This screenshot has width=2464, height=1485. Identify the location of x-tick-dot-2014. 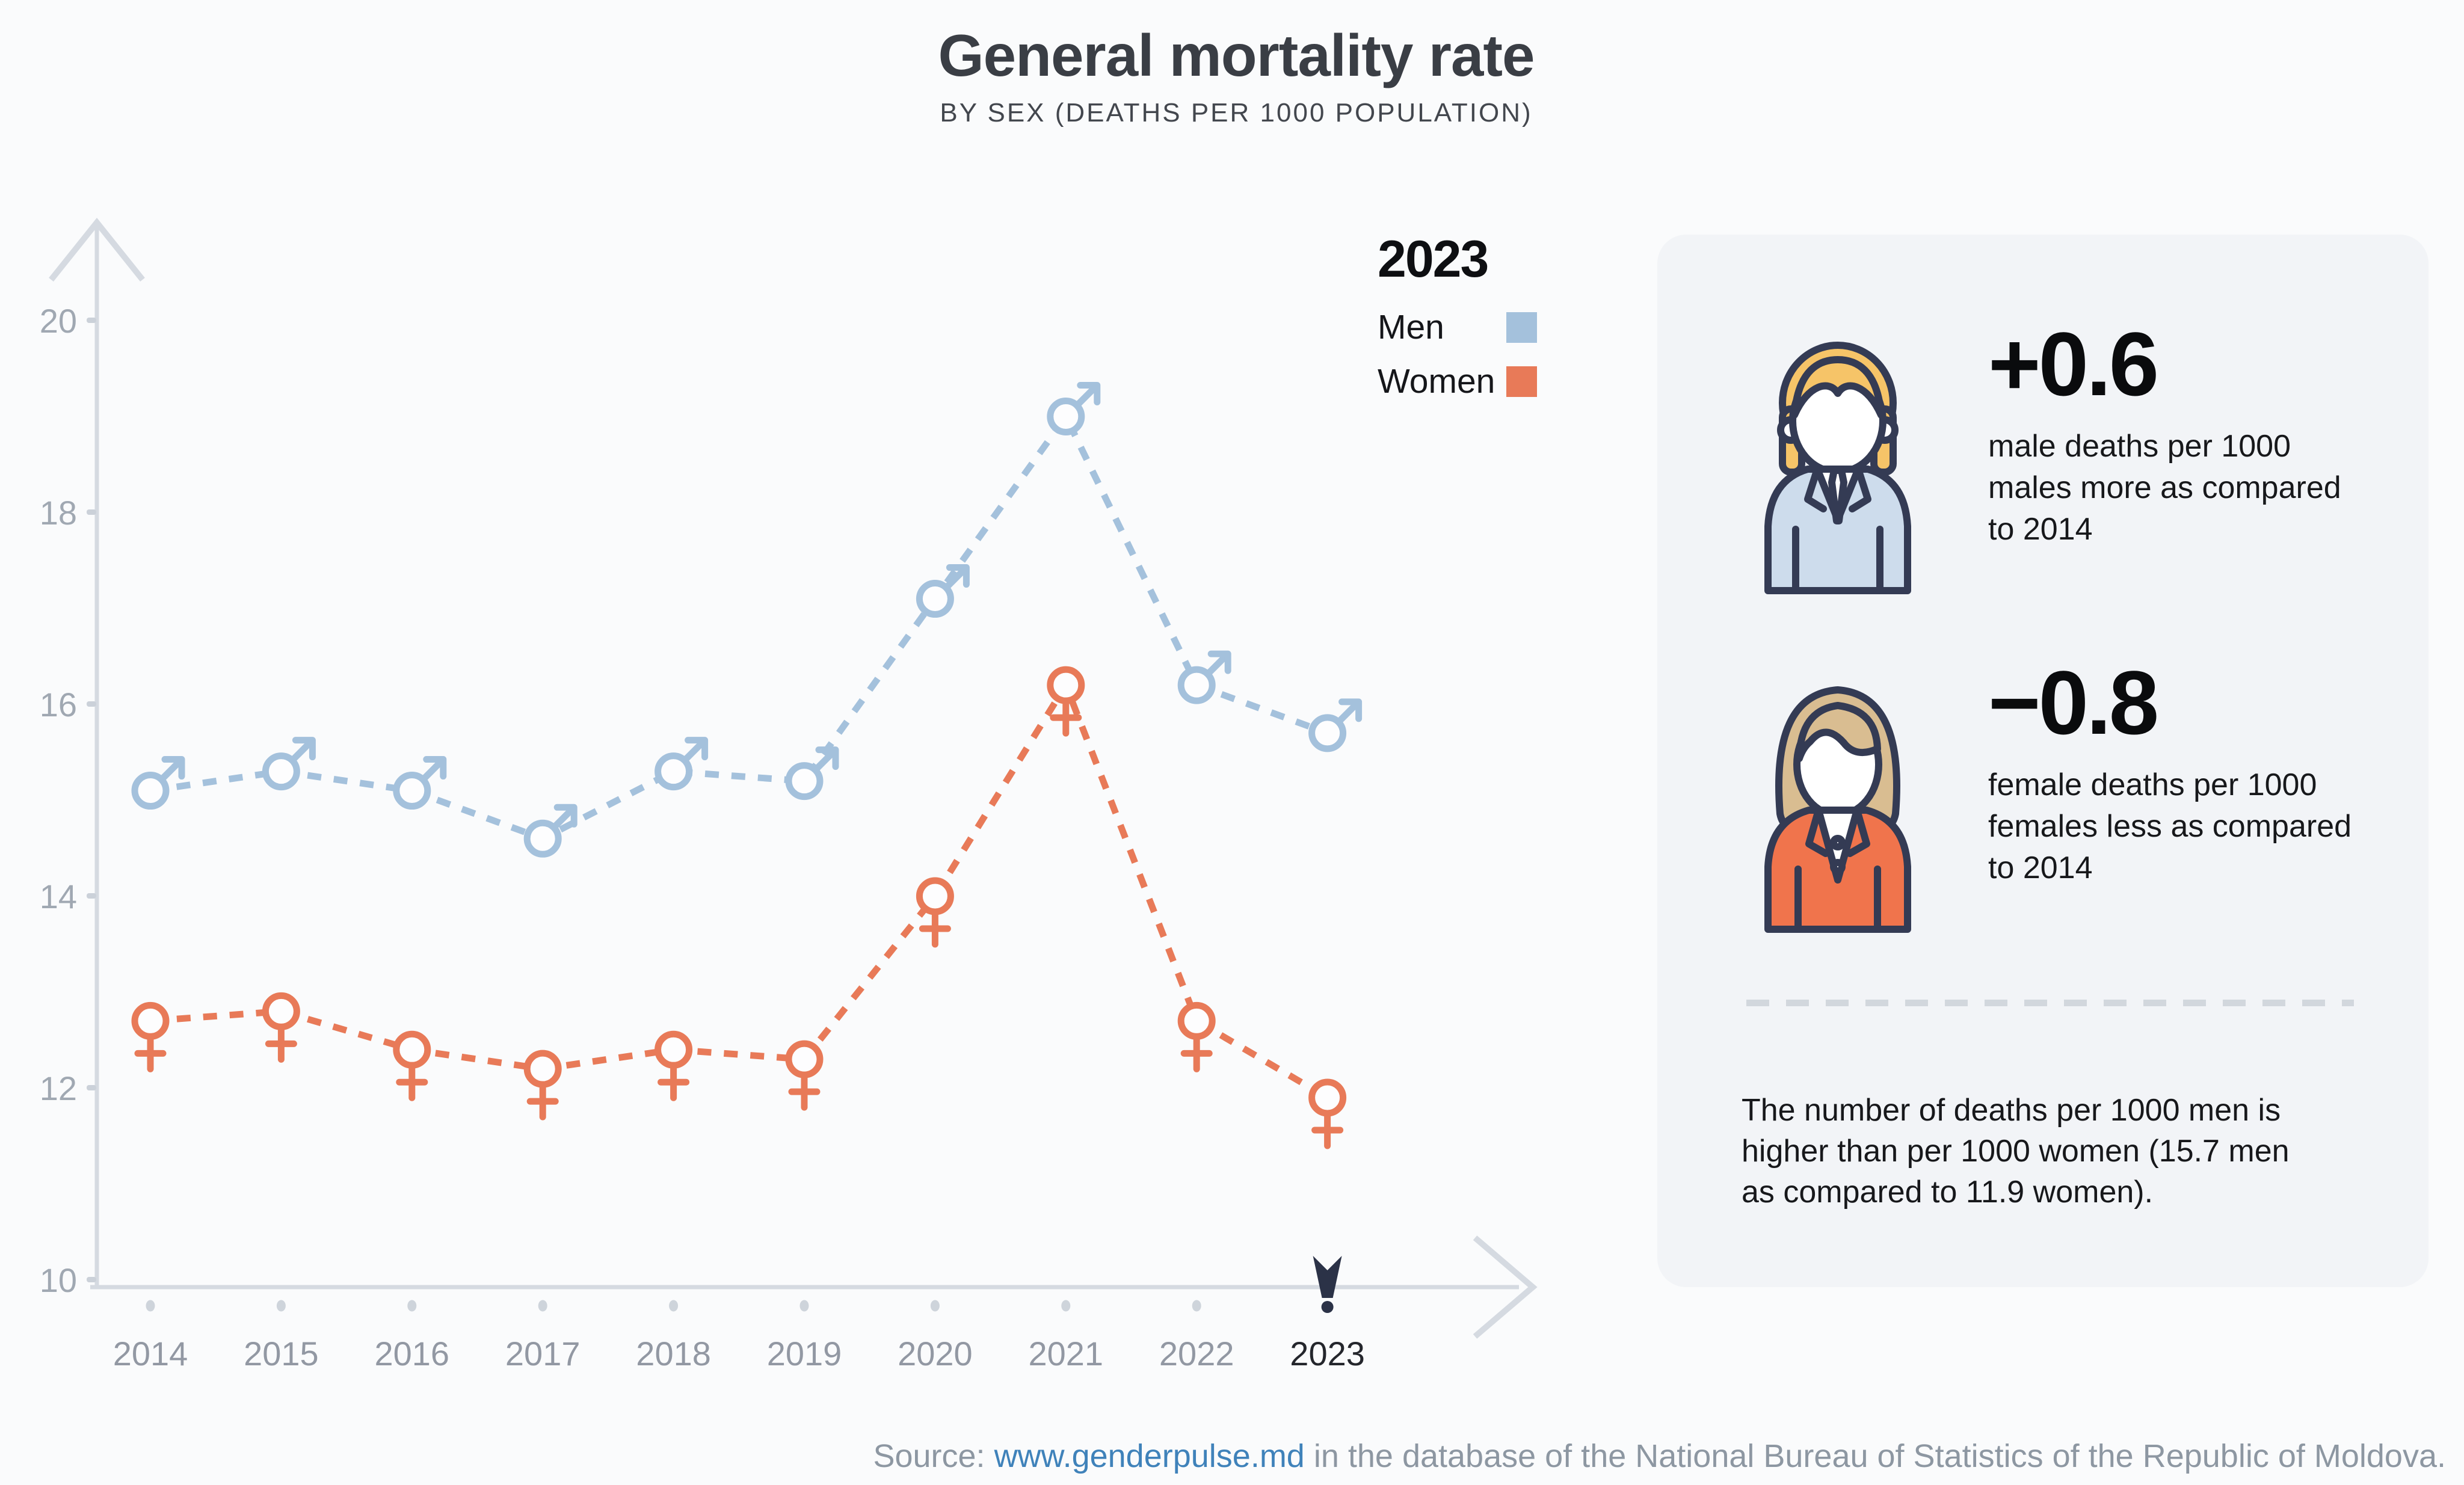
(150, 1306).